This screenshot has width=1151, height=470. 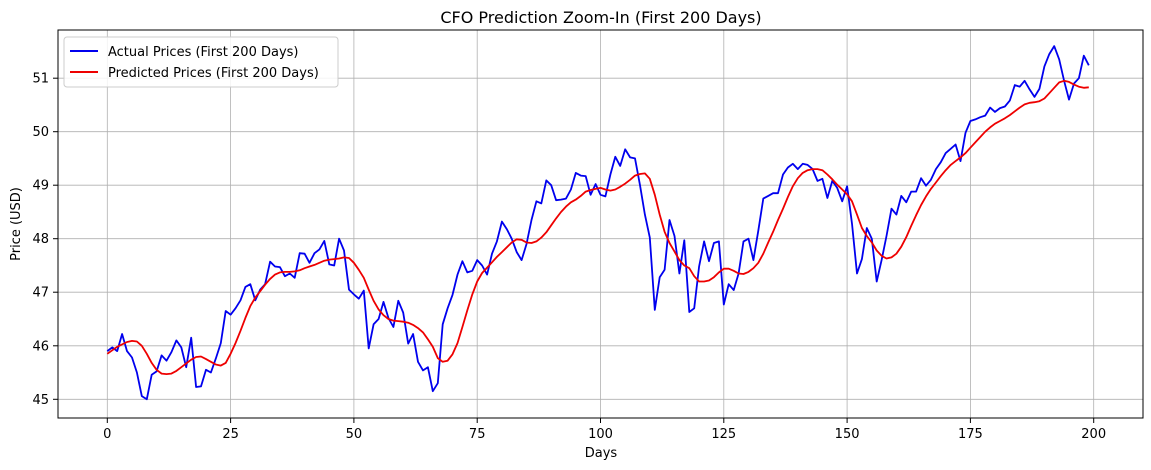 What do you see at coordinates (600, 17) in the screenshot?
I see `chart-title: CFO Prediction Zoom-In (First 200 Days)` at bounding box center [600, 17].